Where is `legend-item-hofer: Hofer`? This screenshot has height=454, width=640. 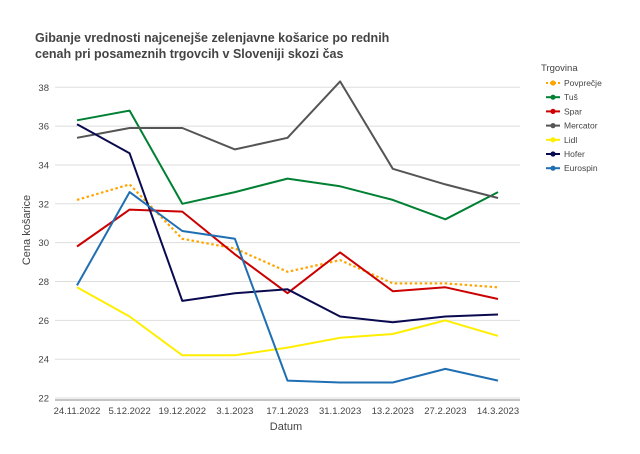 legend-item-hofer: Hofer is located at coordinates (565, 154).